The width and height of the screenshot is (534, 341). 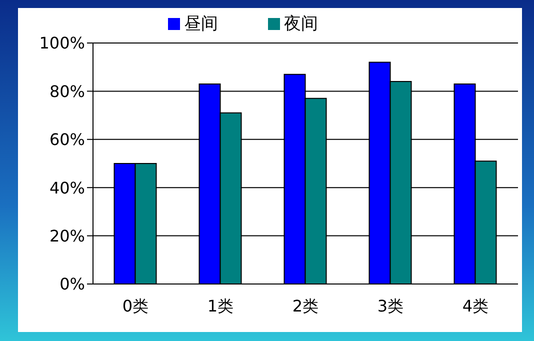 What do you see at coordinates (301, 24) in the screenshot?
I see `legend-label: 夜间` at bounding box center [301, 24].